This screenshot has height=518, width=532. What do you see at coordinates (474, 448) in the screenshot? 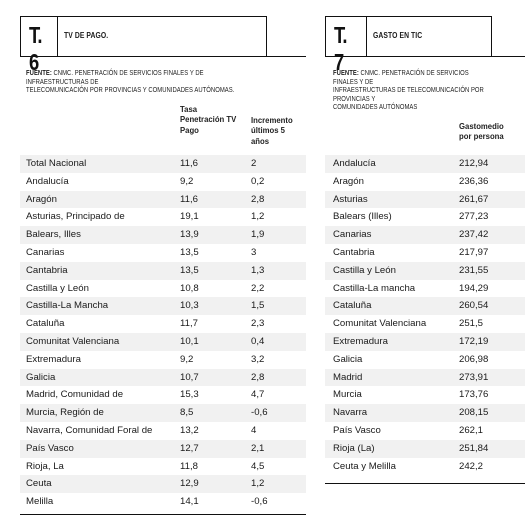
I see `cell-spend: 251,84` at bounding box center [474, 448].